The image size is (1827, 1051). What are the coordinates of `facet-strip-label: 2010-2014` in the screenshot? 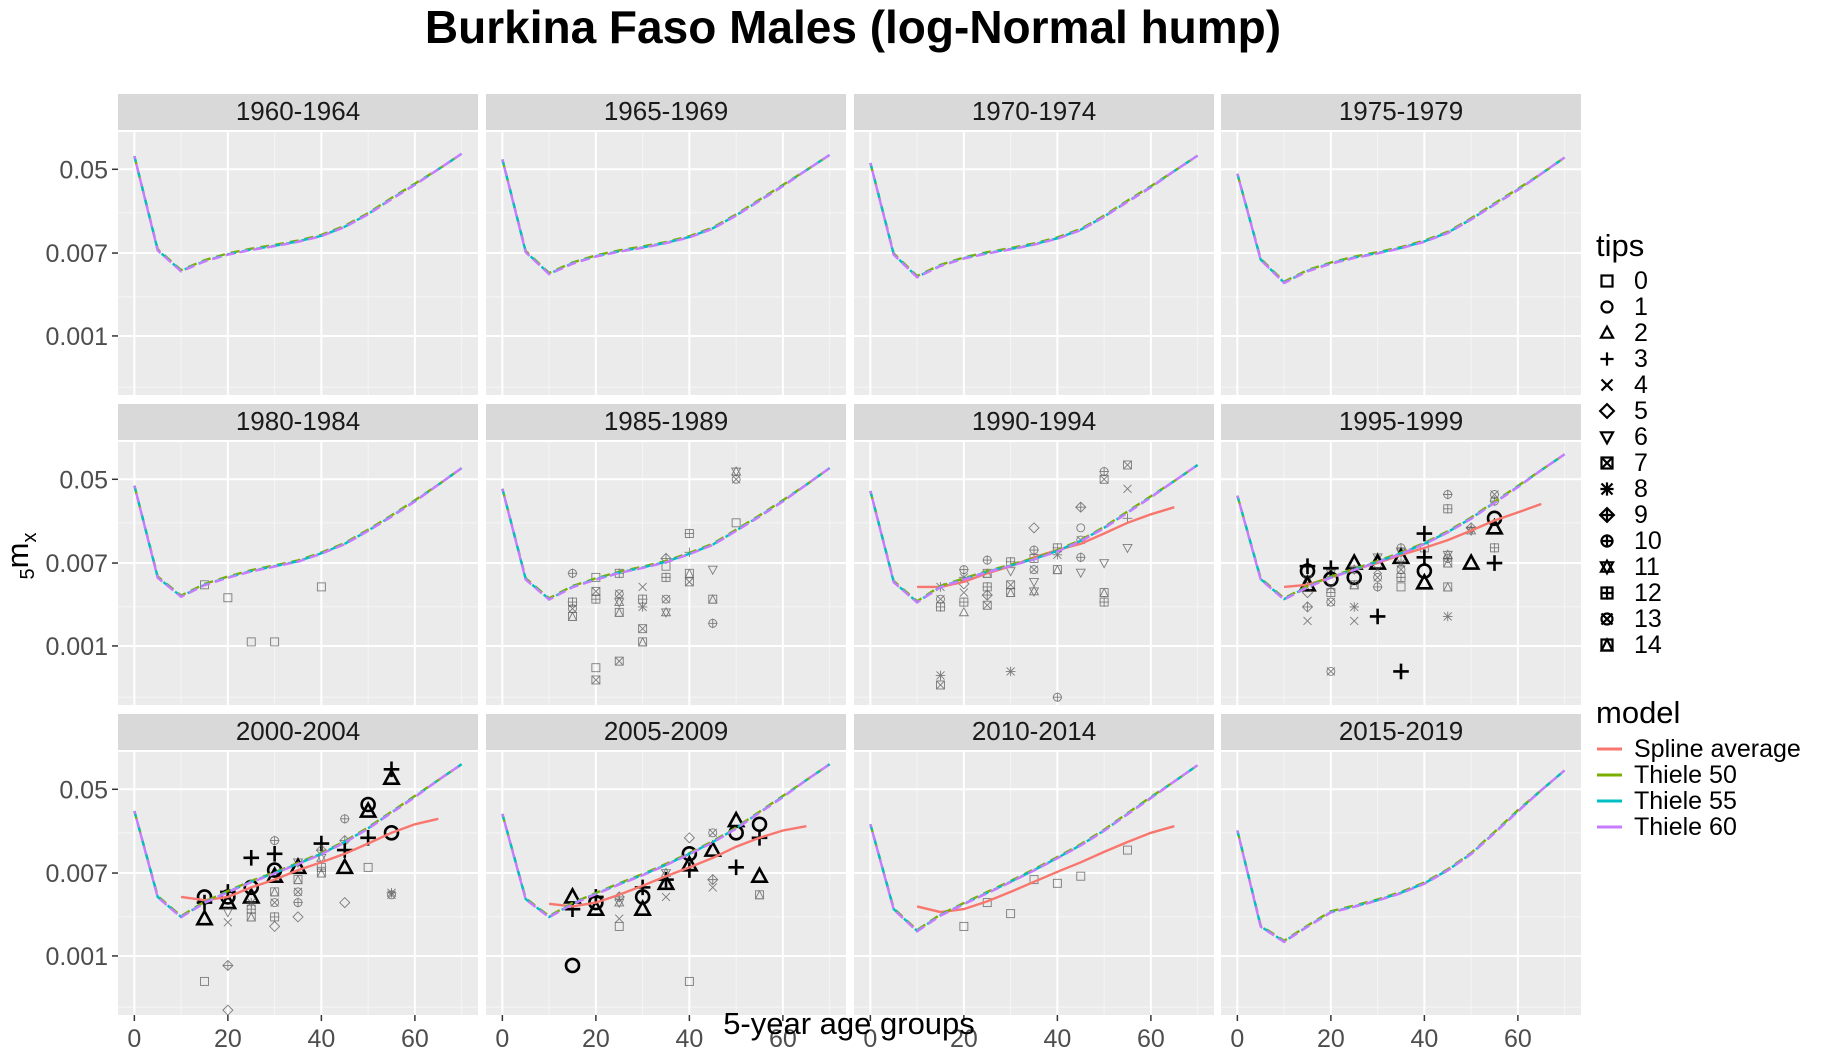 It's located at (1034, 731).